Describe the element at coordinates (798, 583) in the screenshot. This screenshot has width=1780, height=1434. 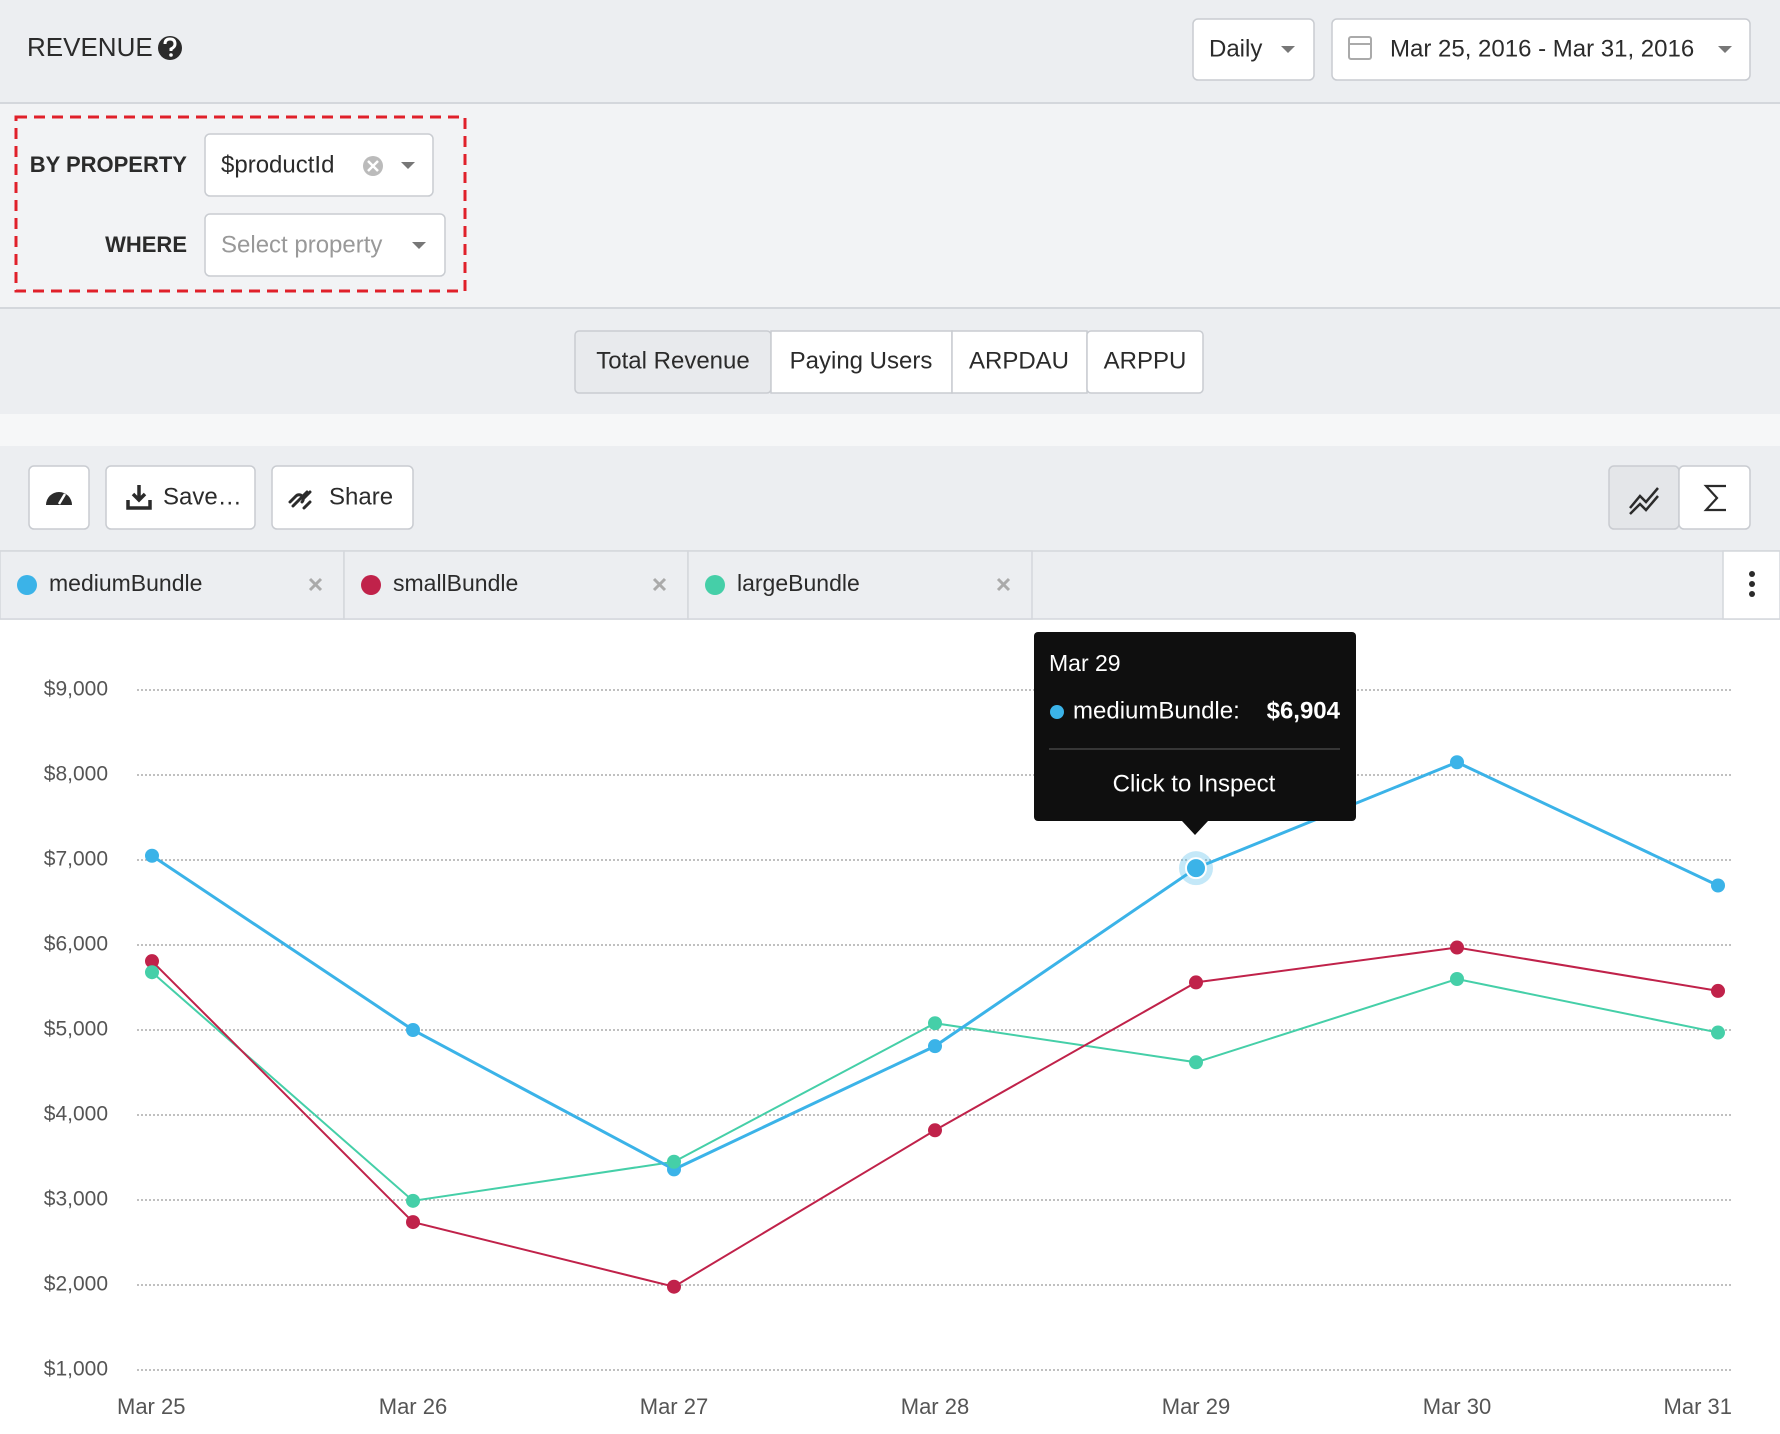
I see `legend-label: largeBundle` at that location.